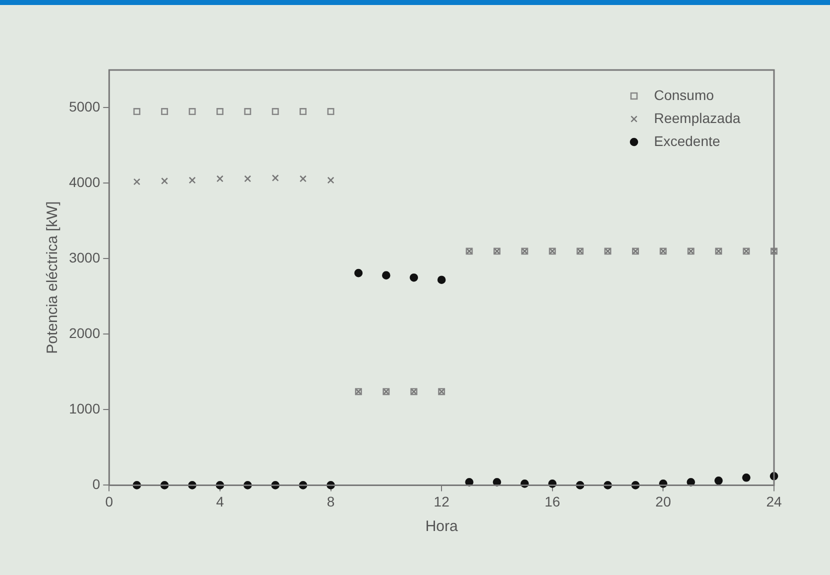 The image size is (830, 575). Describe the element at coordinates (84, 182) in the screenshot. I see `y-tick-label: 4000` at that location.